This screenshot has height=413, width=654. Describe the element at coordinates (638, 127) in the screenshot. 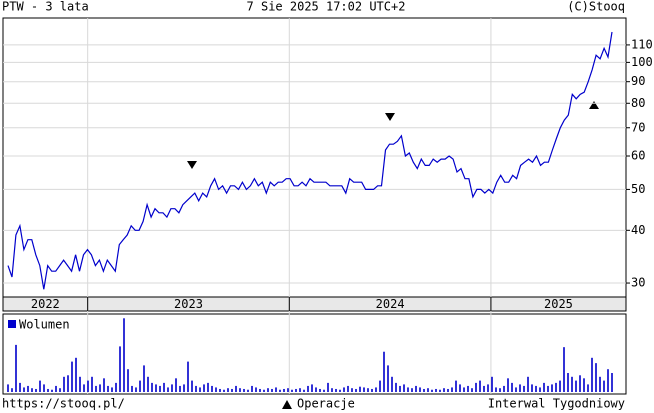

I see `y-tick-label: 70` at that location.